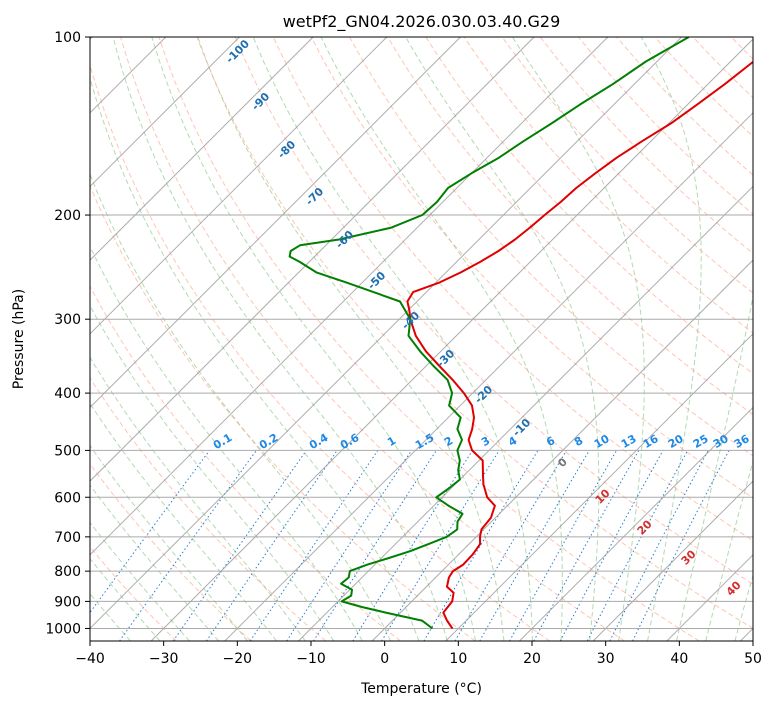 This screenshot has width=775, height=708. Describe the element at coordinates (448, 441) in the screenshot. I see `mixing-ratio-label: 2` at that location.